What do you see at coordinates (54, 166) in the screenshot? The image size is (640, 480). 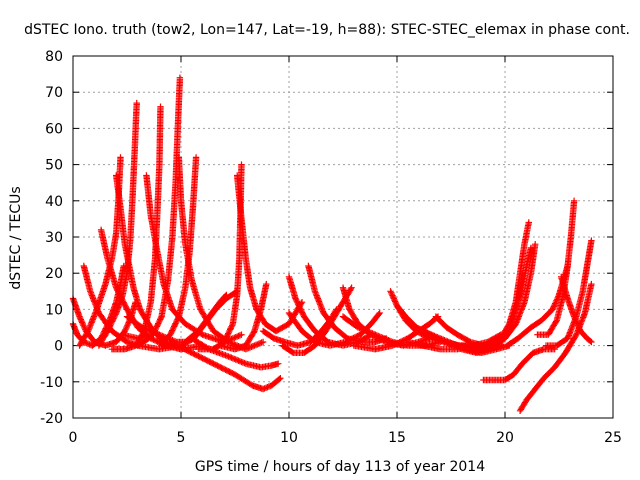 I see `y-tick-label: 50` at bounding box center [54, 166].